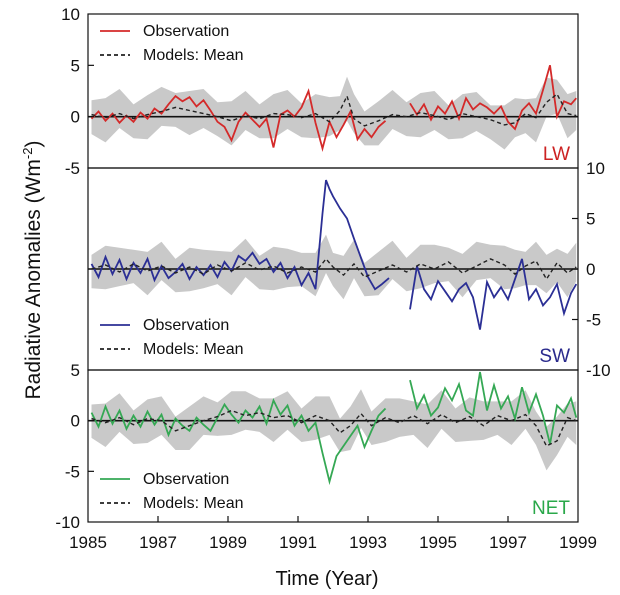 The height and width of the screenshot is (595, 620). Describe the element at coordinates (193, 503) in the screenshot. I see `panel-net-legend-label-1: Models: Mean` at that location.